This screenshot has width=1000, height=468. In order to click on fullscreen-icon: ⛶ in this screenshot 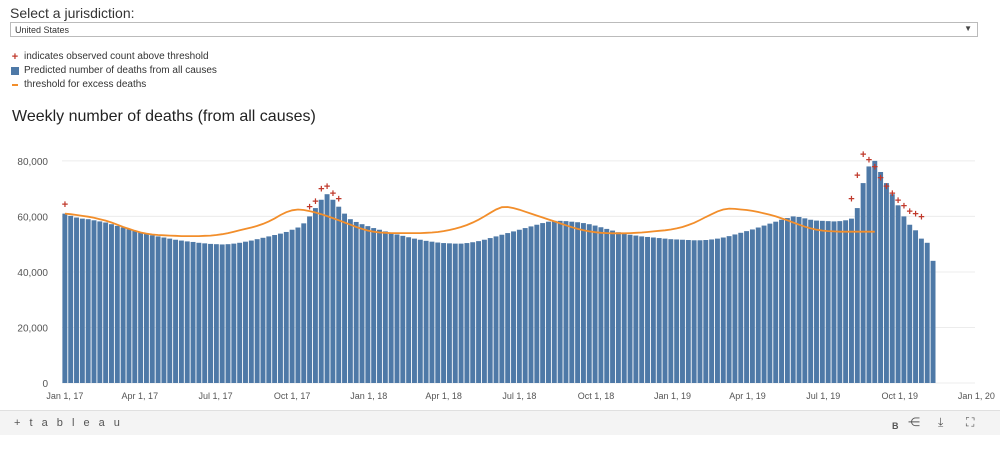, I will do `click(970, 422)`.